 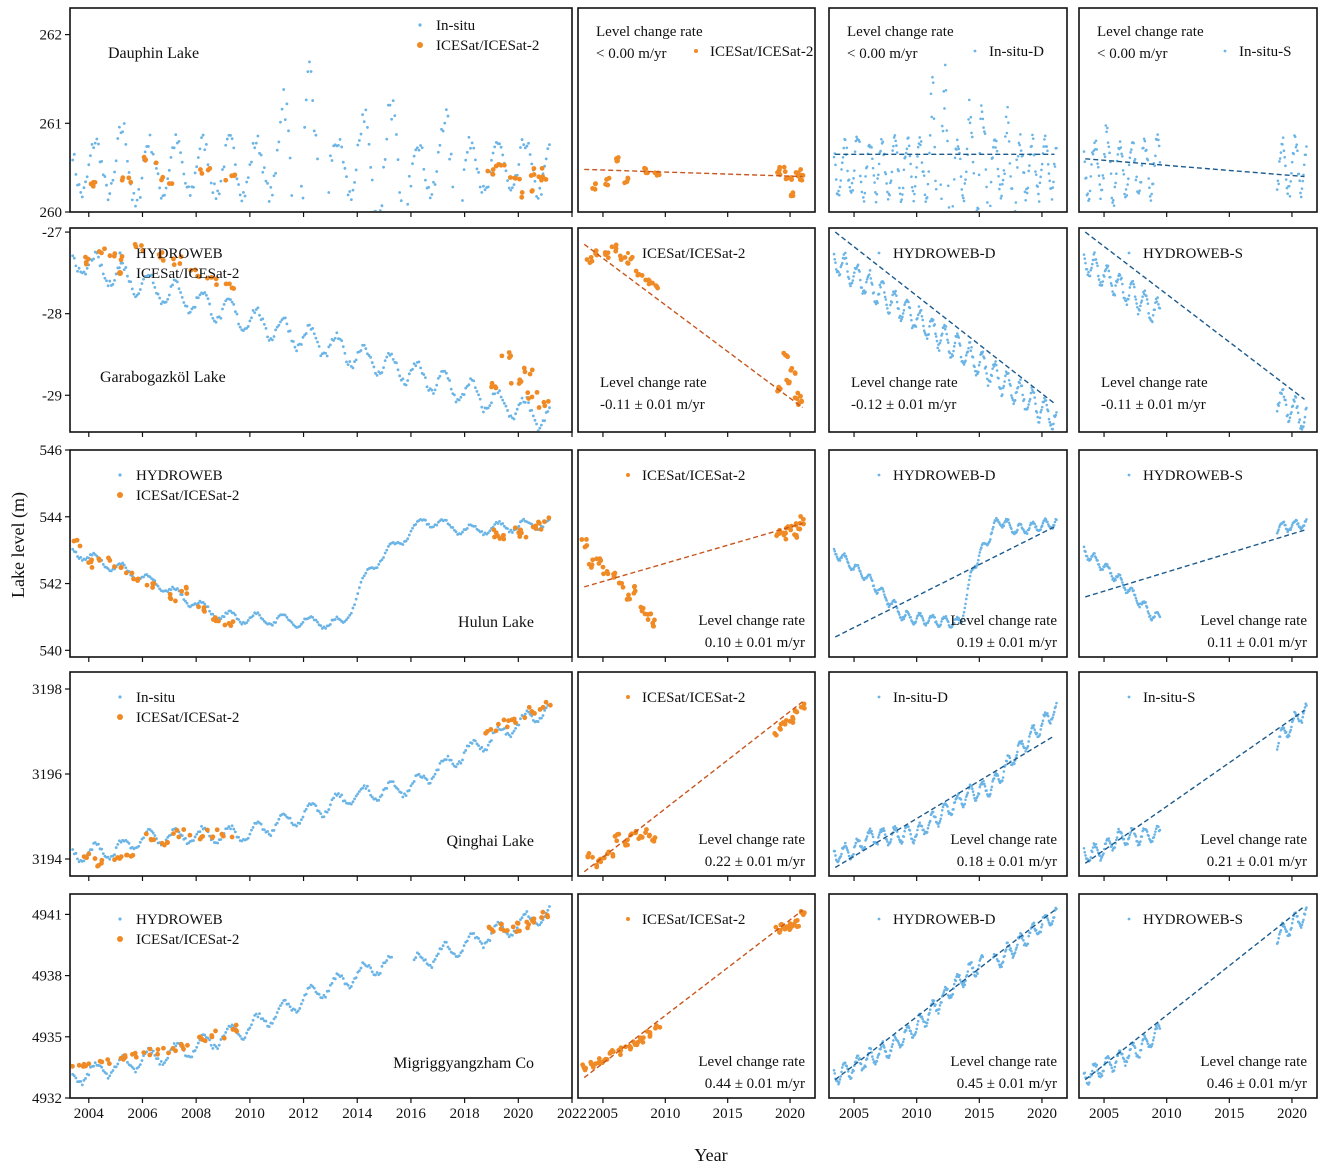 I want to click on trend-line, so click(x=693, y=555).